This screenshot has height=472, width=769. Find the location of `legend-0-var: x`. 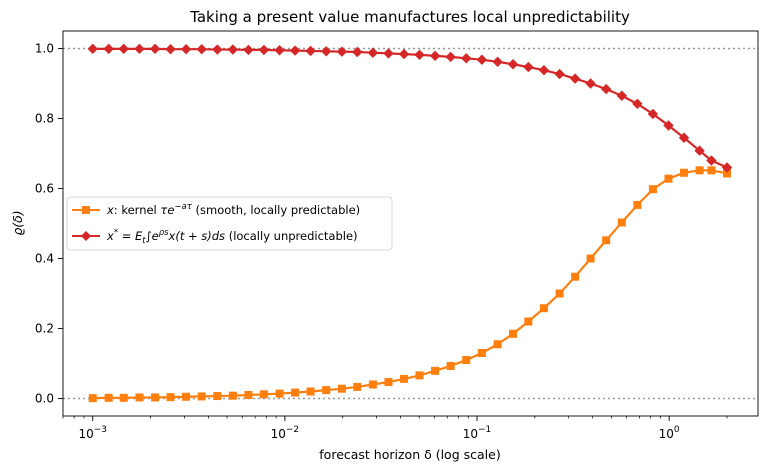

legend-0-var: x is located at coordinates (110, 210).